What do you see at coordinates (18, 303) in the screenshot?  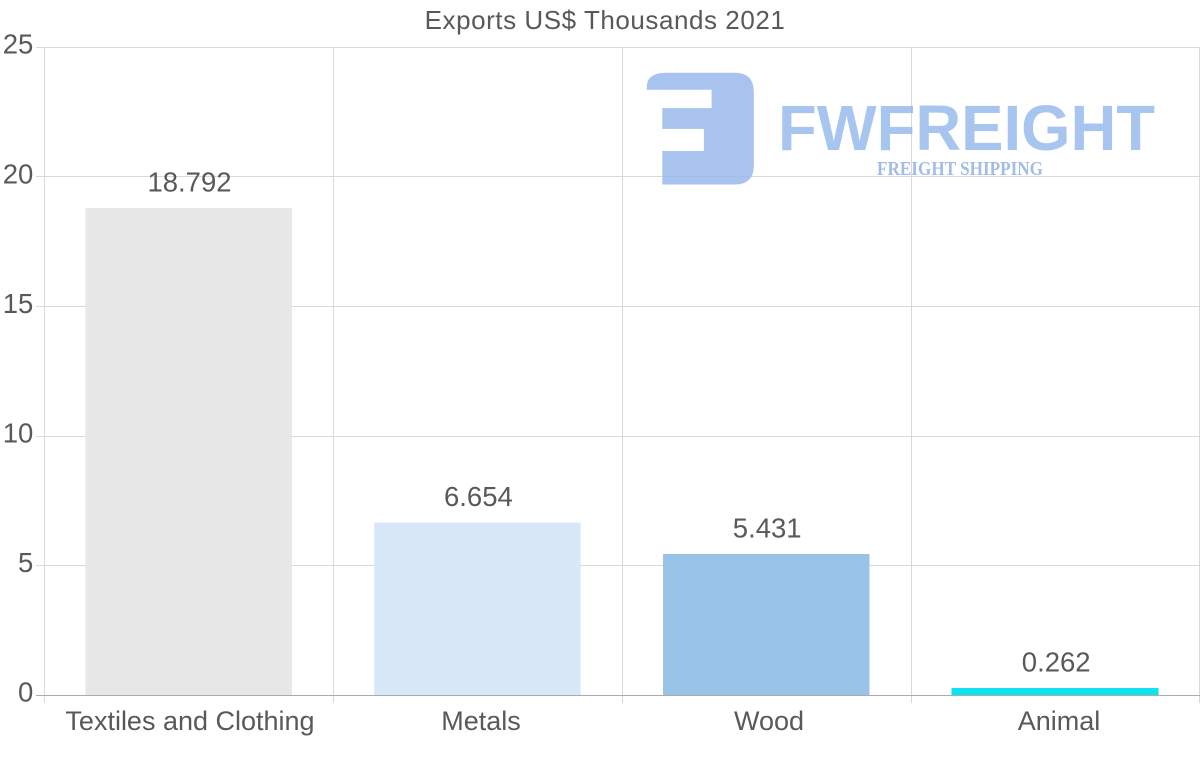 I see `svg-text: 15` at bounding box center [18, 303].